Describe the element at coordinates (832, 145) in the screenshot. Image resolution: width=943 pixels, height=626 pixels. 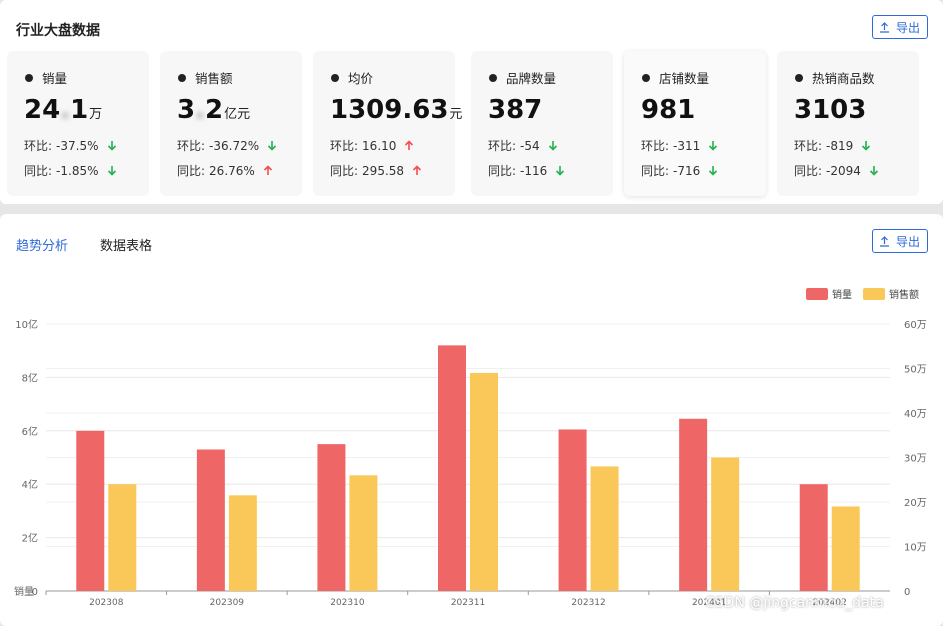
I see `mom-compare: 环比: -819` at that location.